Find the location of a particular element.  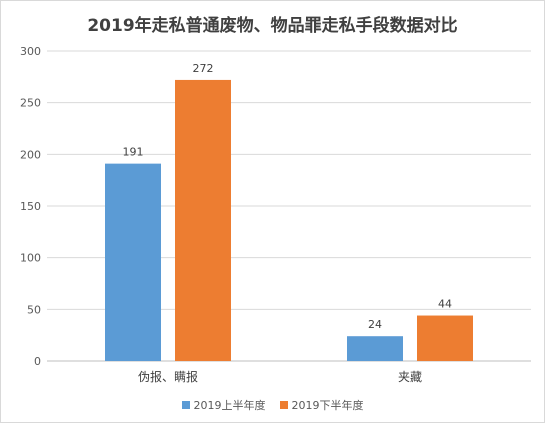

y-axis-ticks: 0 50 100 150 200 250 300 is located at coordinates (30, 206).